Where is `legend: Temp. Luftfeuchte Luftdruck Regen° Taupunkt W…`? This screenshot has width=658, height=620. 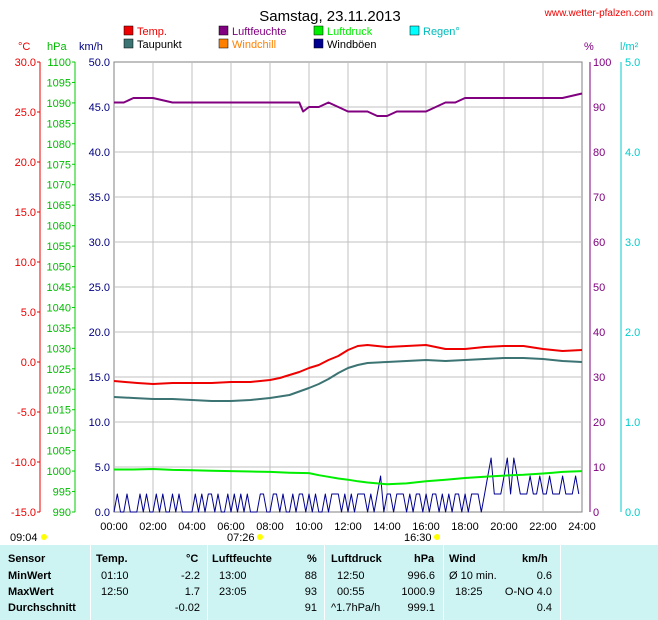
legend: Temp. Luftfeuchte Luftdruck Regen° Taupunkt W… is located at coordinates (291, 38).